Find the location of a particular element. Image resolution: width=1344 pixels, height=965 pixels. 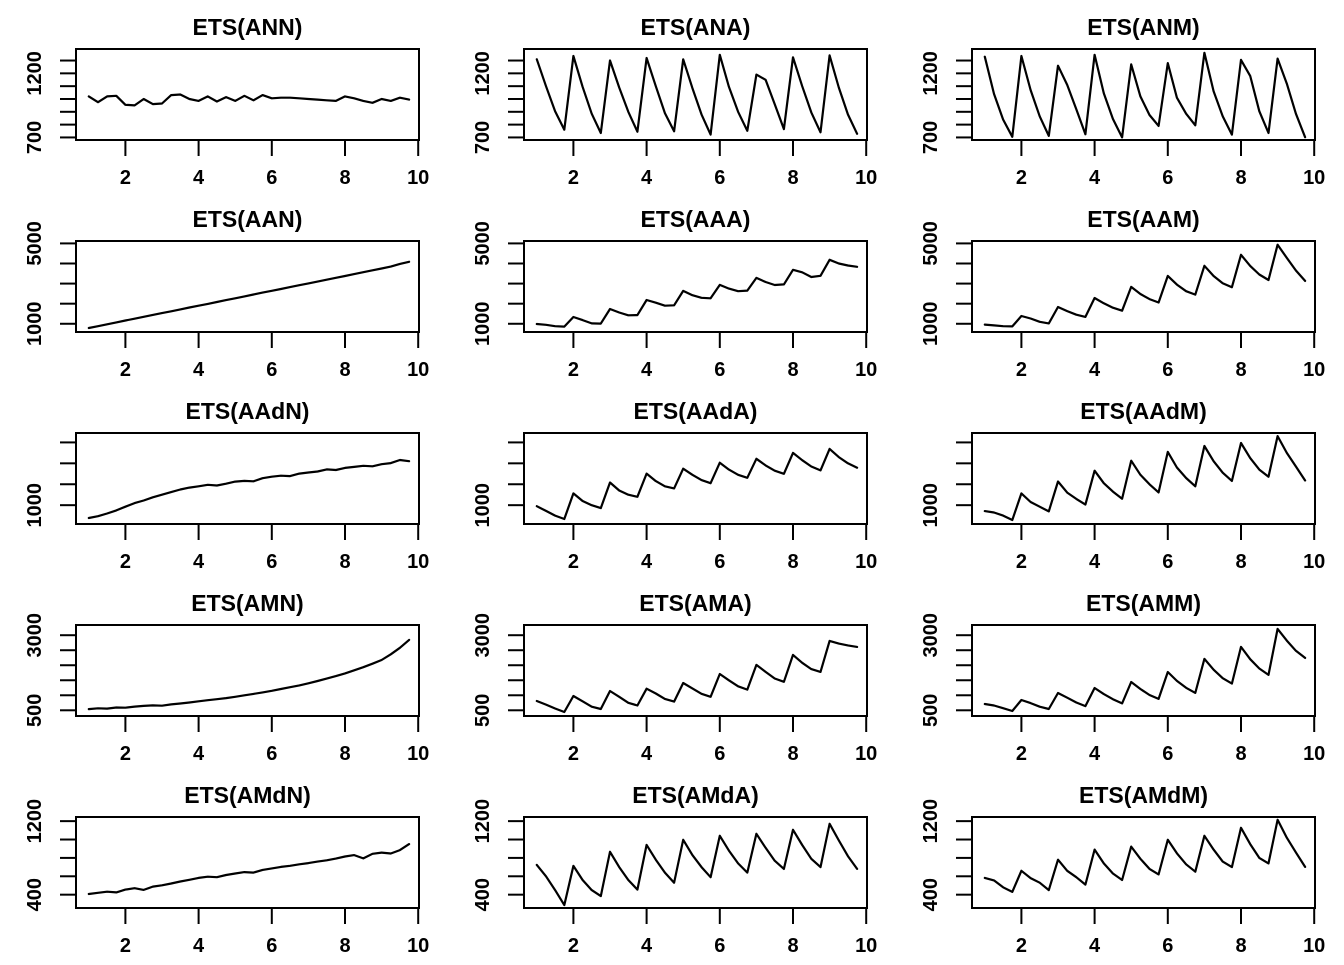

panel-ETS(AAdM): ETS(AAdM) 2 4 6 8 10 1000 is located at coordinates (1120, 480).